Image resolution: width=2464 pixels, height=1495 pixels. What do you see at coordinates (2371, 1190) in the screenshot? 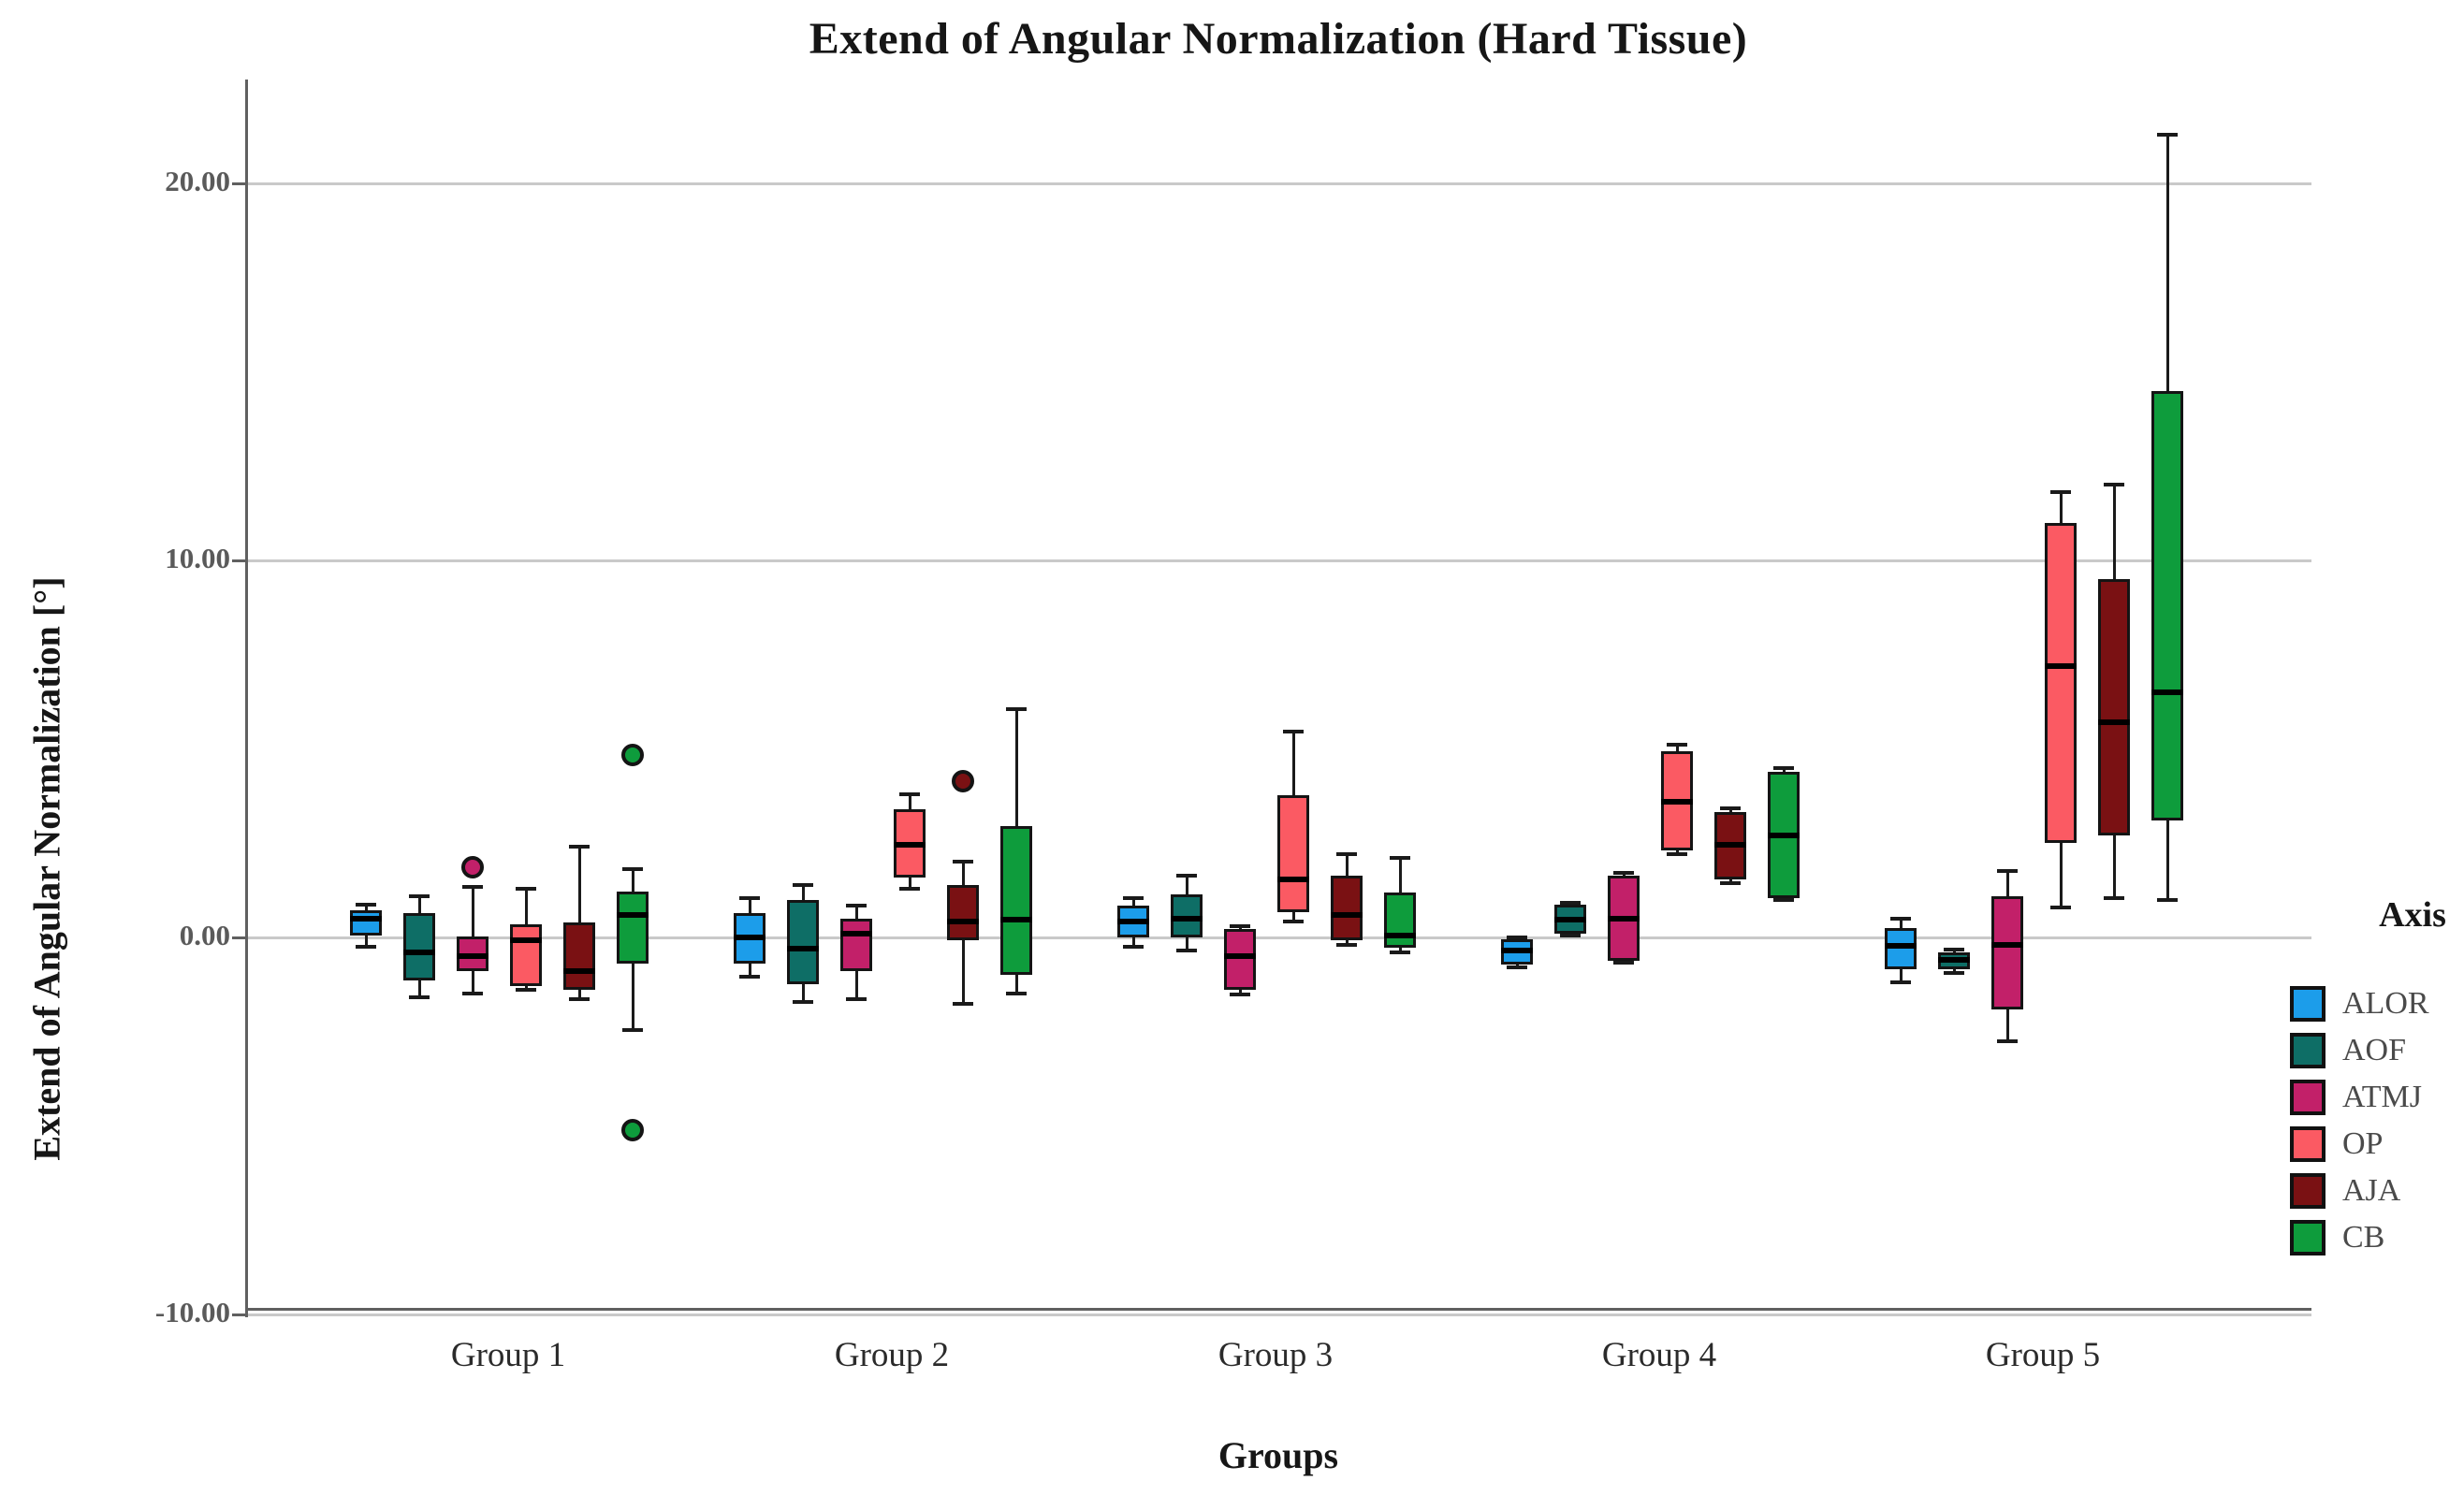
I see `legend-label-aja: AJA` at bounding box center [2371, 1190].